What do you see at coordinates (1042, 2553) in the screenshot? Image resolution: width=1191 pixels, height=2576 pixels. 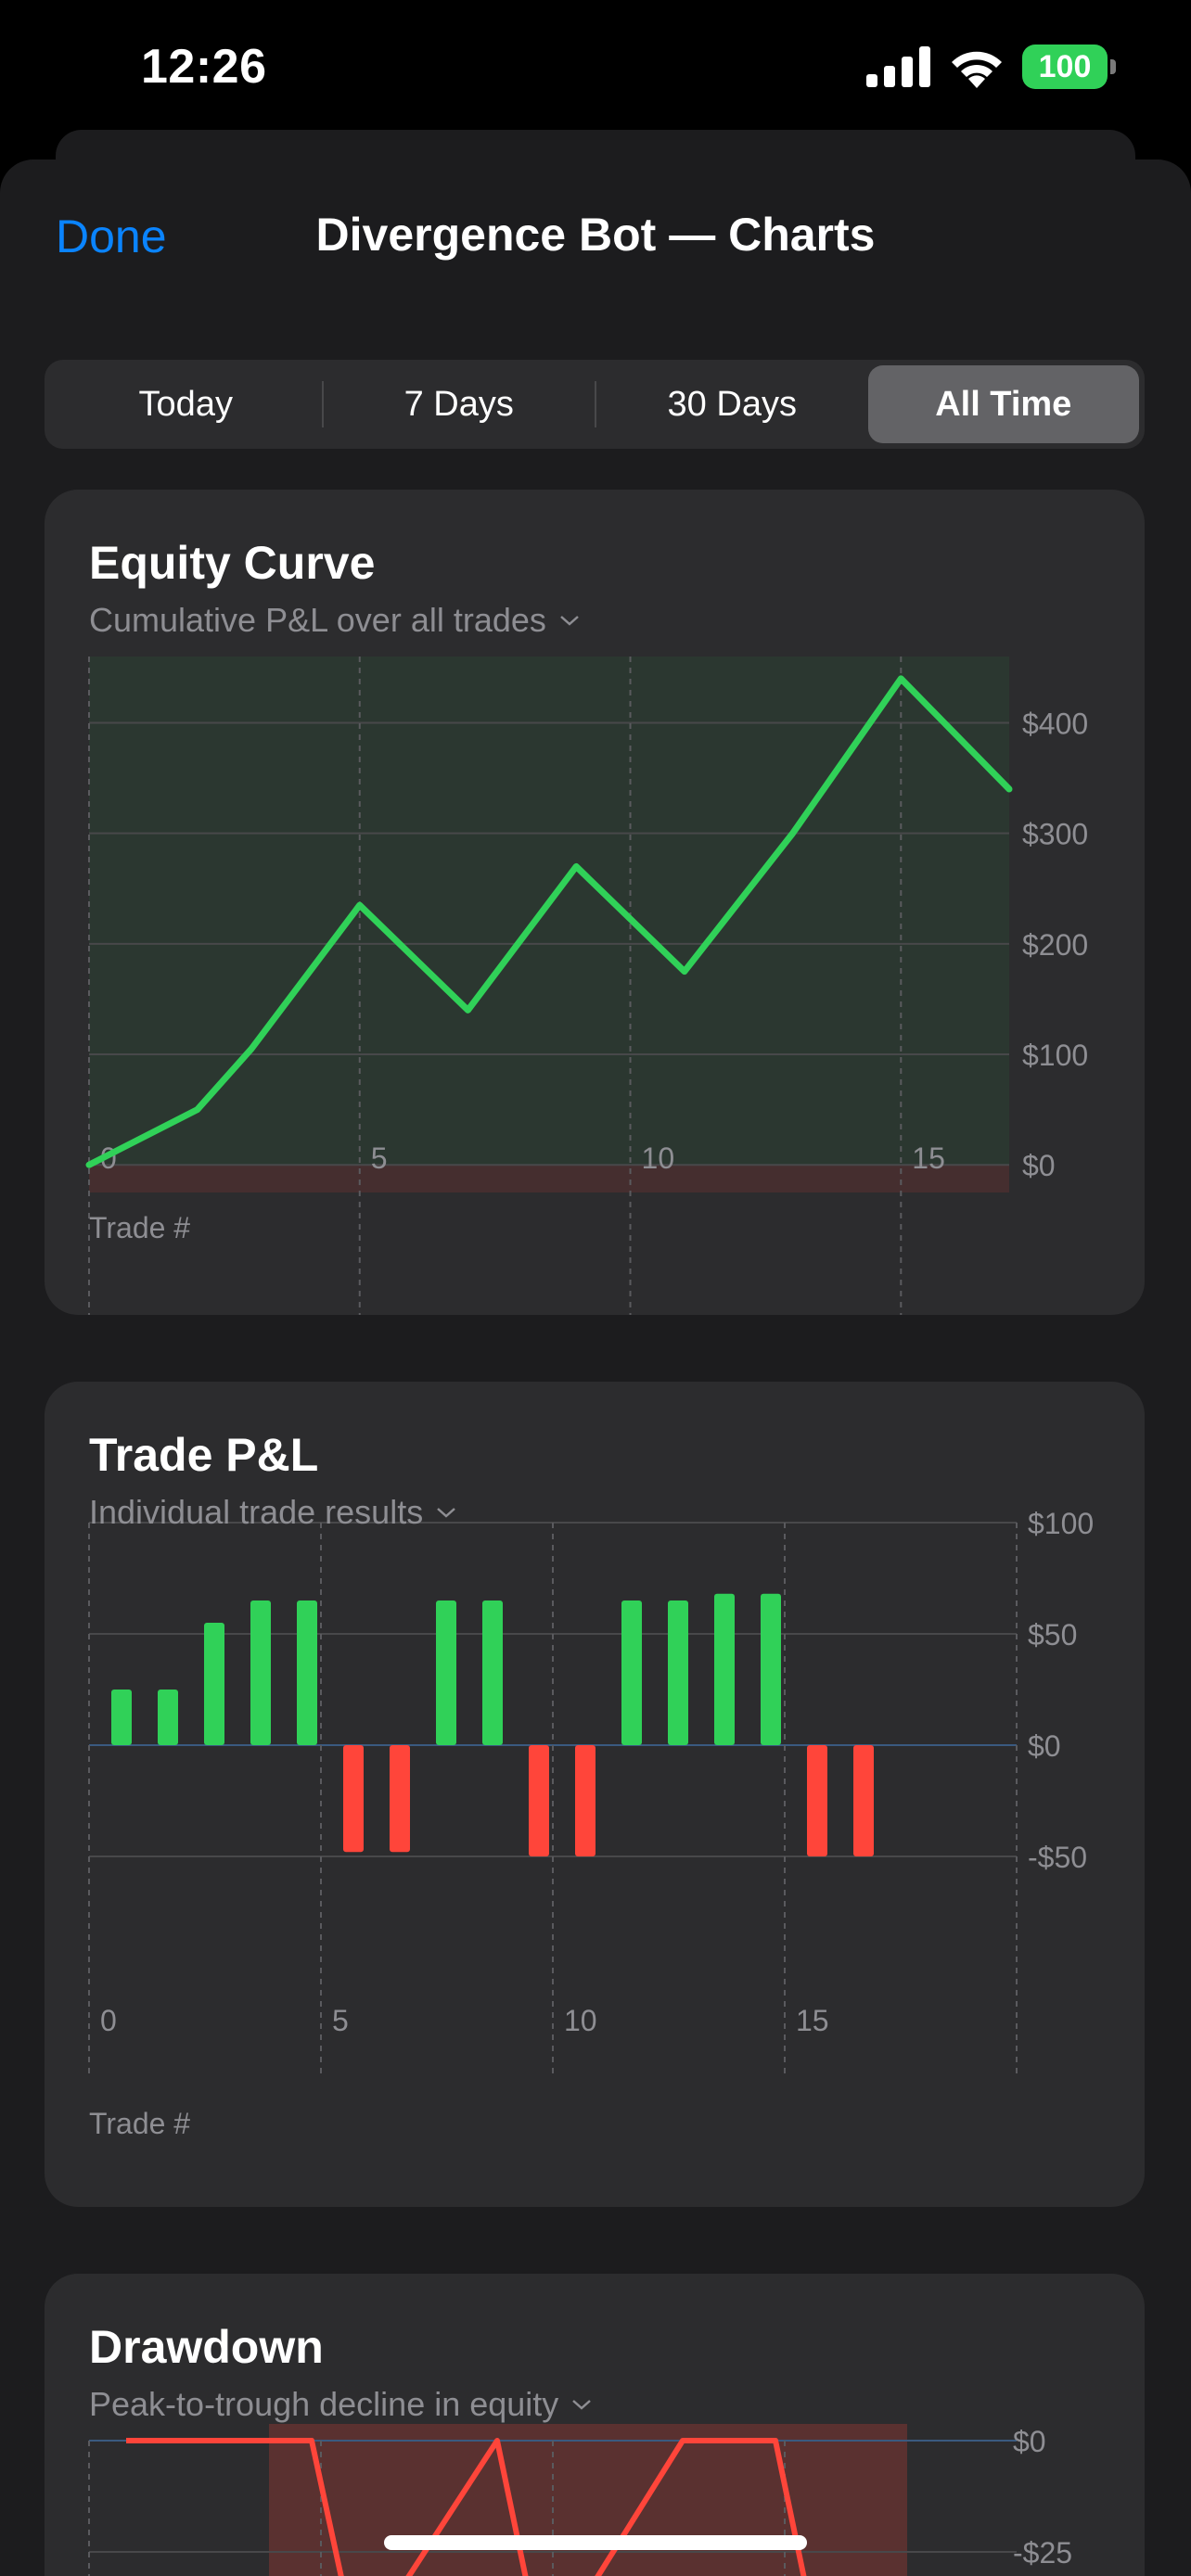 I see `y-tick-label: -$25` at bounding box center [1042, 2553].